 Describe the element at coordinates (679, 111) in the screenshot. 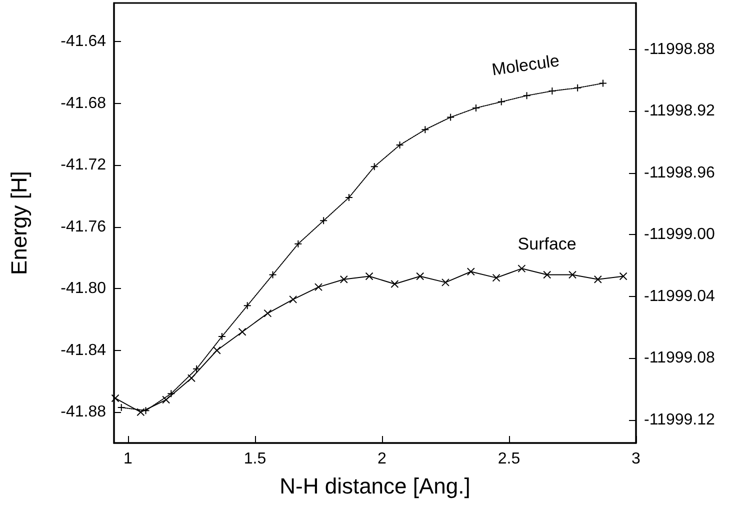

I see `y2-tick-label: -11998.92` at that location.